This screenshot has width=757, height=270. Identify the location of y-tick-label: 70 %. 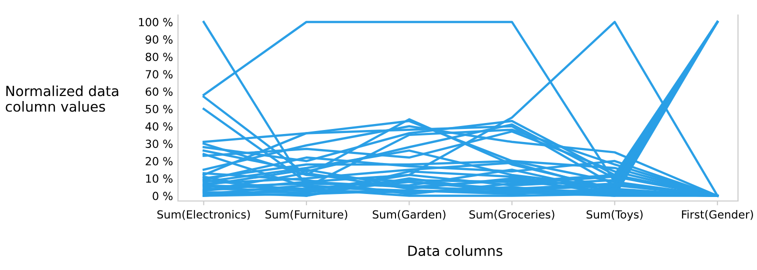
(159, 74).